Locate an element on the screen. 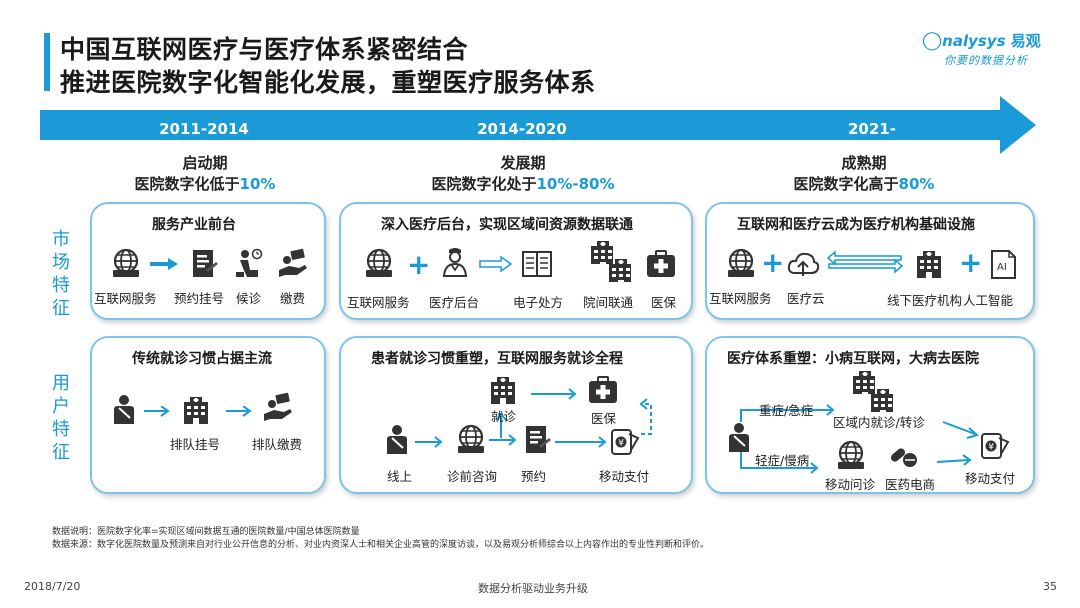 The height and width of the screenshot is (608, 1080). period-3: 2021- is located at coordinates (872, 129).